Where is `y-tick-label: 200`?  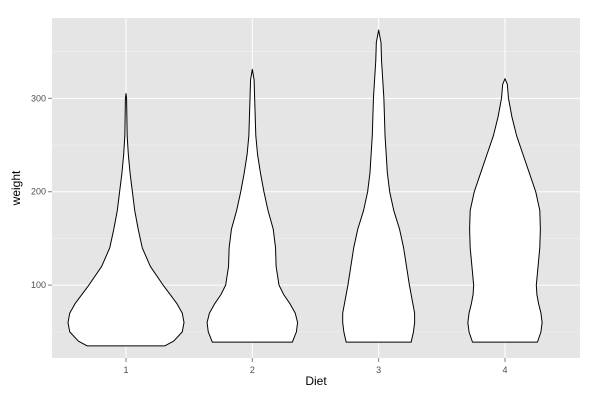
y-tick-label: 200 is located at coordinates (38, 192).